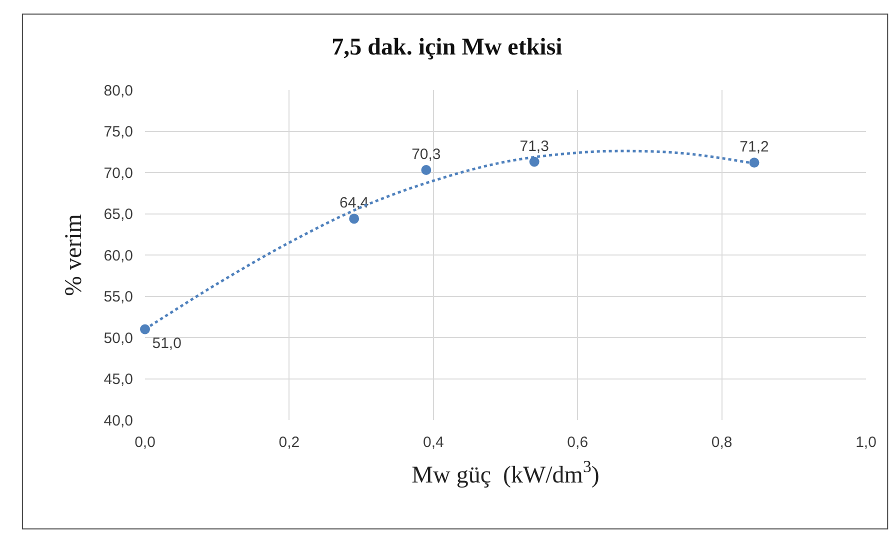 The height and width of the screenshot is (535, 894). I want to click on data-label: 71,2, so click(754, 147).